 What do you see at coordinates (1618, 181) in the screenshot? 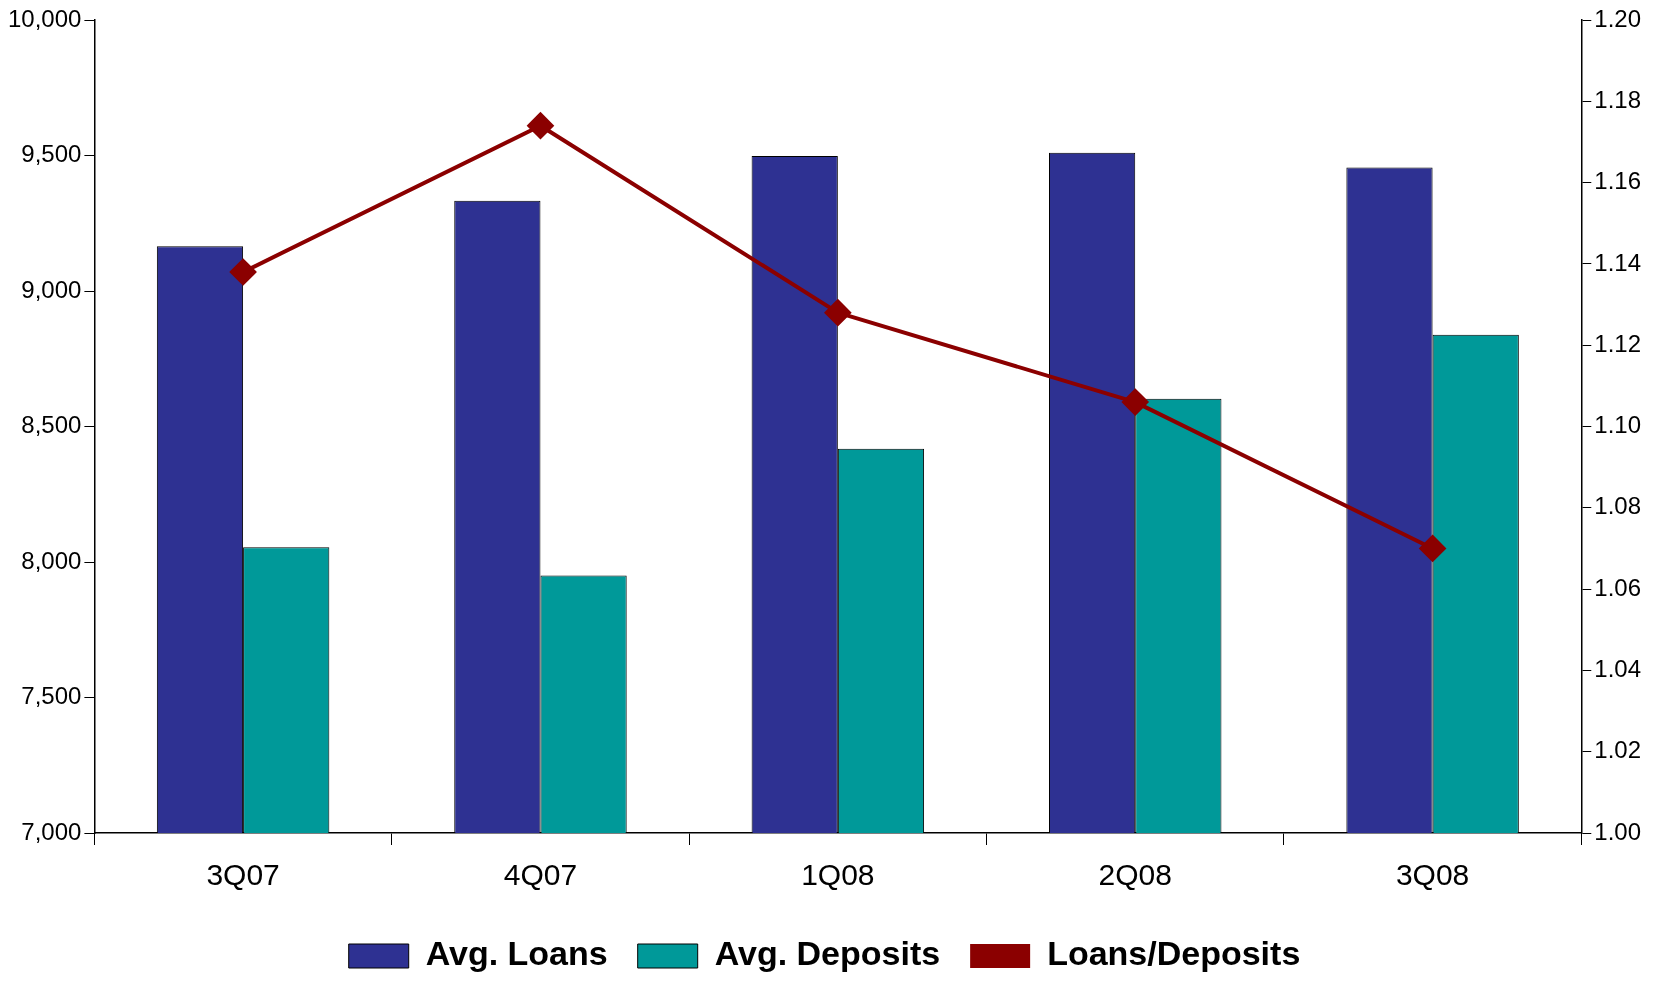
I see `y2-tick-label: 1.16` at bounding box center [1618, 181].